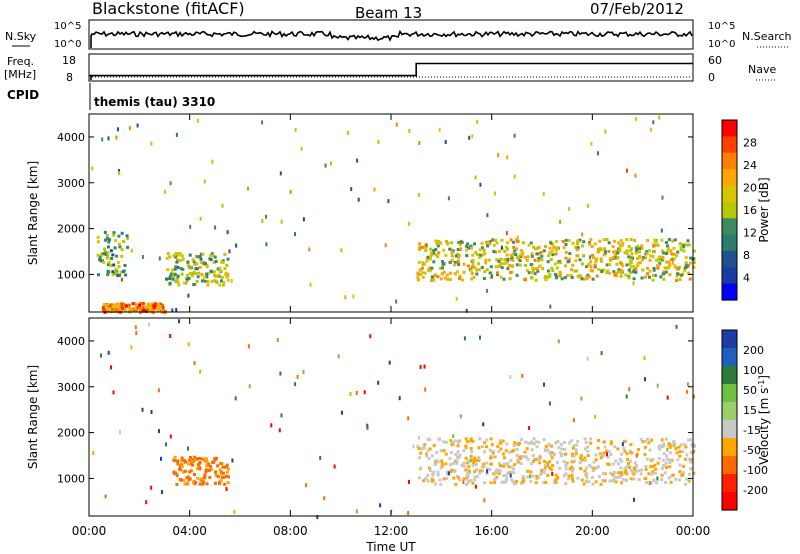  I want to click on velocity-colorbar-tick: -200, so click(755, 490).